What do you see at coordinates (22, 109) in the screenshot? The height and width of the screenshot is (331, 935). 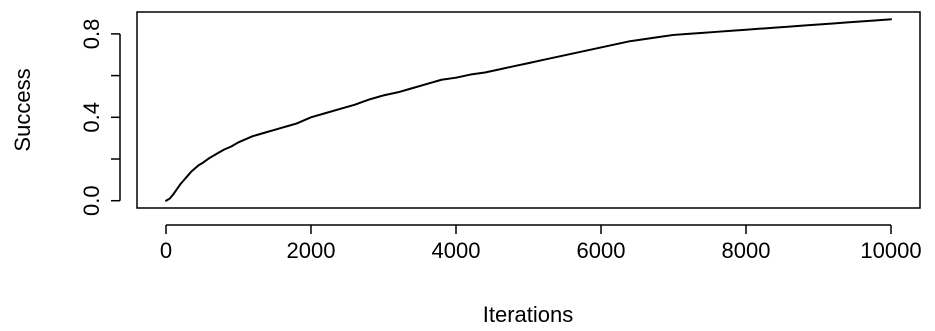 I see `y-axis-title: Success` at bounding box center [22, 109].